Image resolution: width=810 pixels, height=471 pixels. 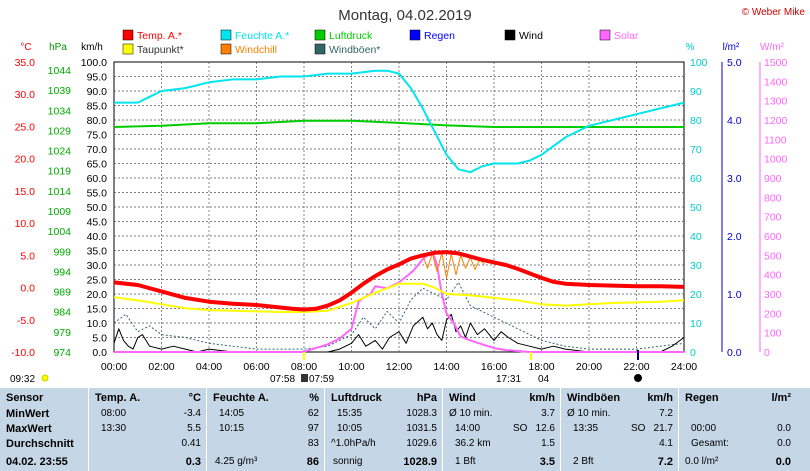 I want to click on legend-label: Luftdruck, so click(x=351, y=36).